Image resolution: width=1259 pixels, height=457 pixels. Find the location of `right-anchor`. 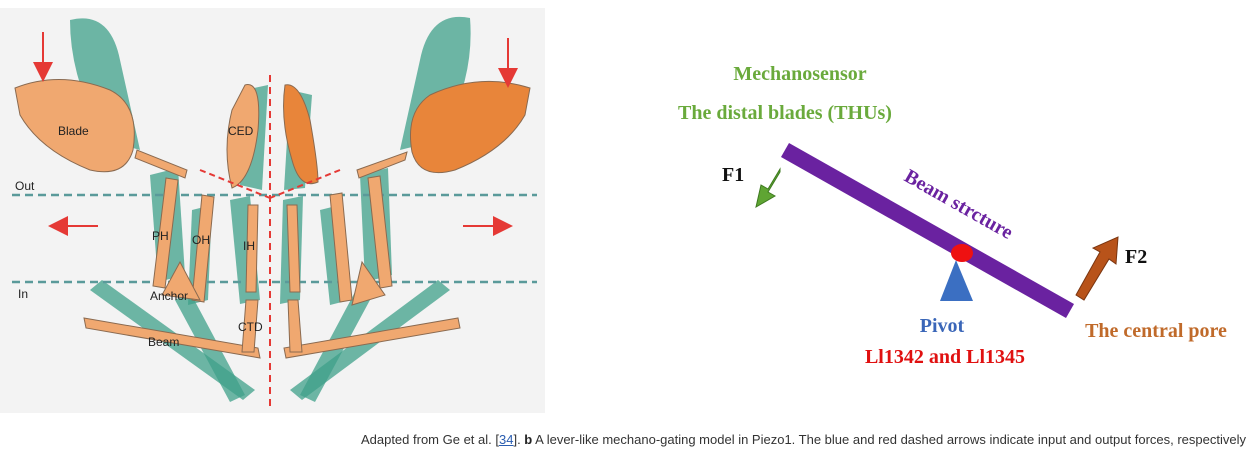

right-anchor is located at coordinates (368, 283).